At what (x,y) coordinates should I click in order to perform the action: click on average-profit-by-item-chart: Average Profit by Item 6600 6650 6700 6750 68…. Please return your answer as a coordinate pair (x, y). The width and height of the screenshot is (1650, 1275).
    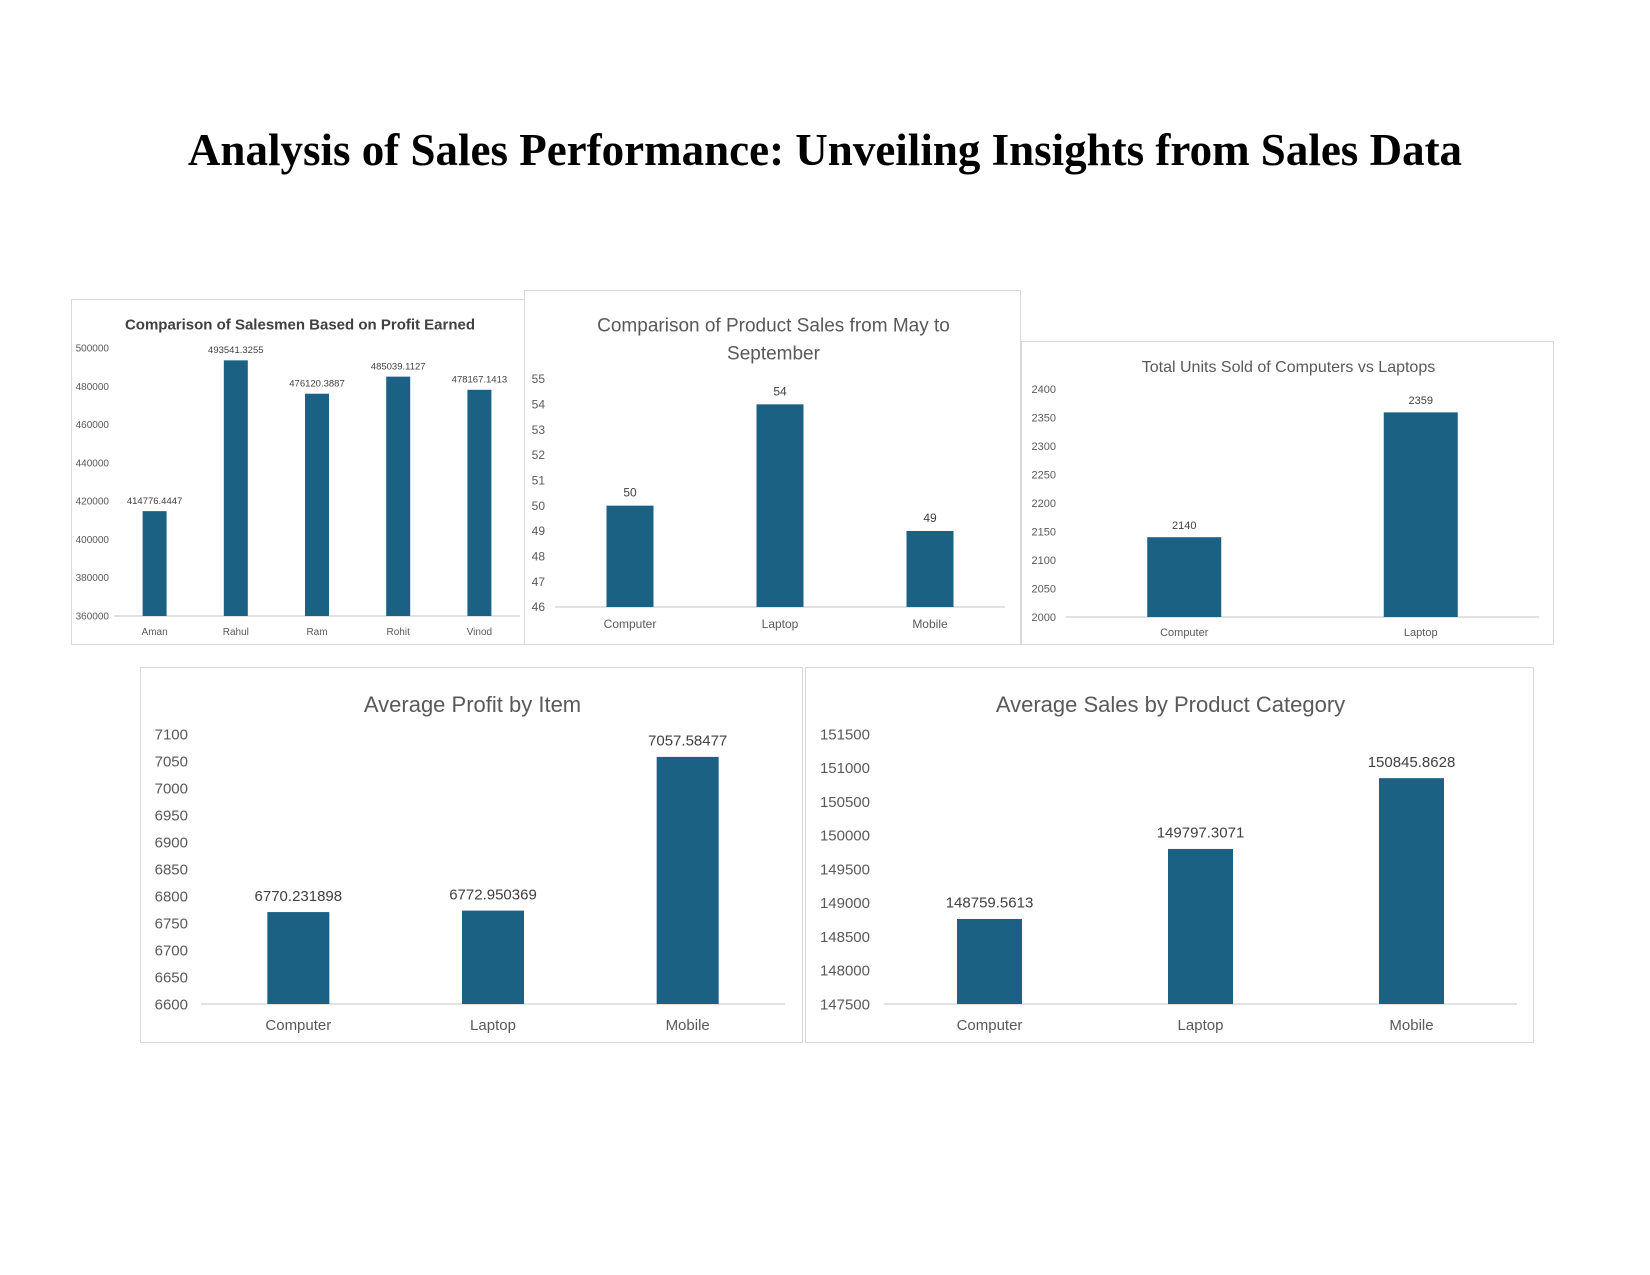
    Looking at the image, I should click on (471, 855).